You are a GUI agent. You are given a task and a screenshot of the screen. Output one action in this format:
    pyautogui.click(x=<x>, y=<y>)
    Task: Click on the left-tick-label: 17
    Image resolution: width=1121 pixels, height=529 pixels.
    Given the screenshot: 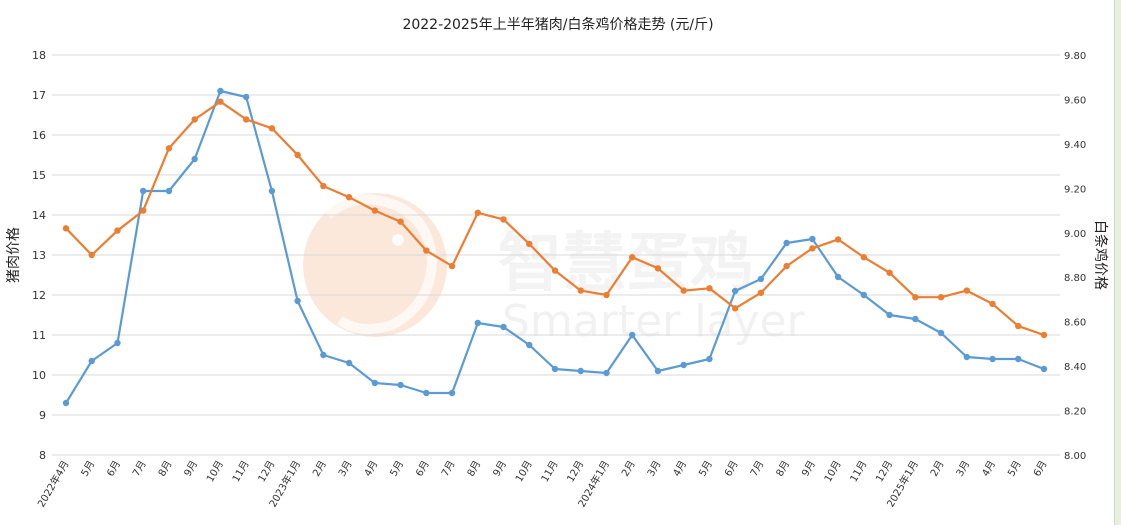 What is the action you would take?
    pyautogui.click(x=39, y=95)
    